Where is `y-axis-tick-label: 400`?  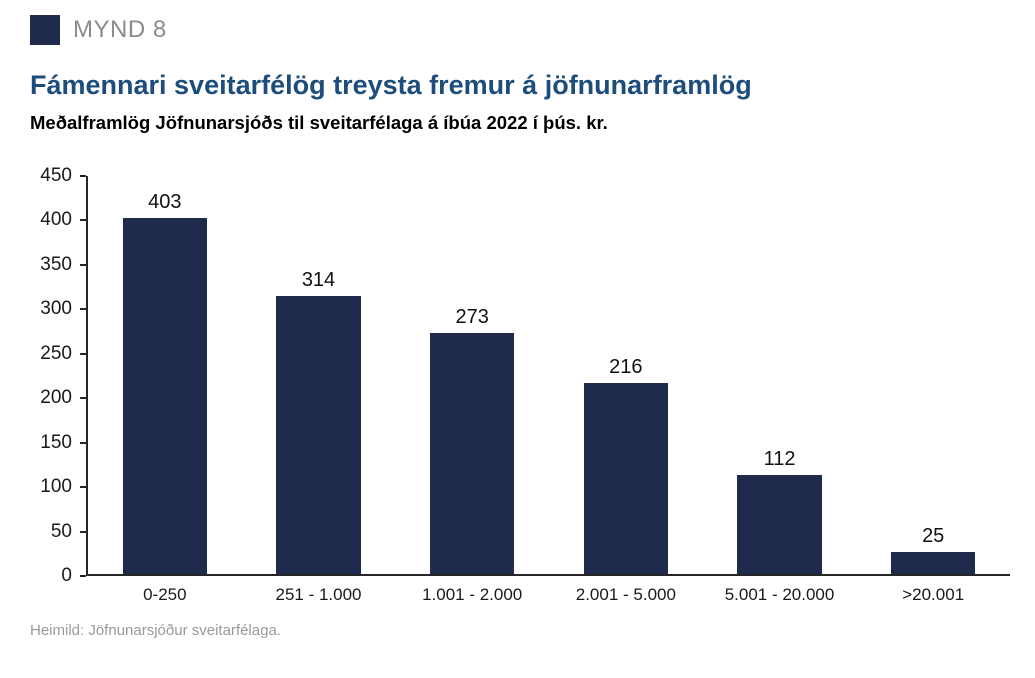 y-axis-tick-label: 400 is located at coordinates (56, 220).